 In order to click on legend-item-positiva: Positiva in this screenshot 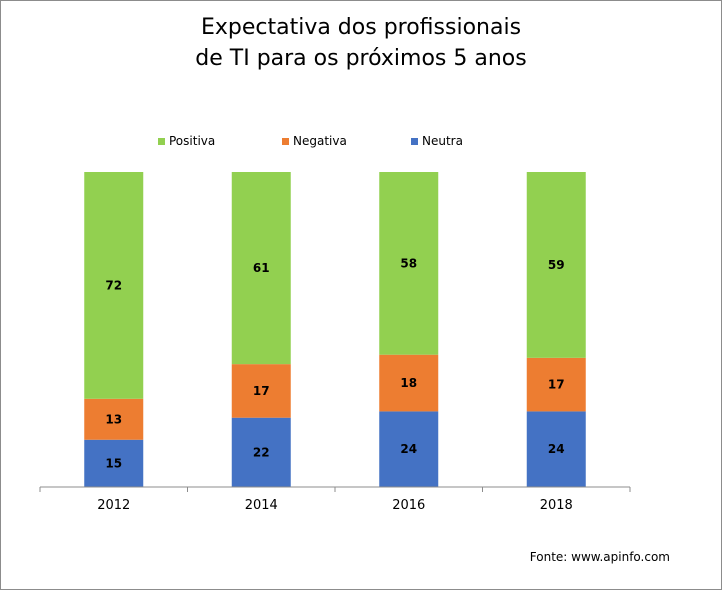, I will do `click(186, 141)`.